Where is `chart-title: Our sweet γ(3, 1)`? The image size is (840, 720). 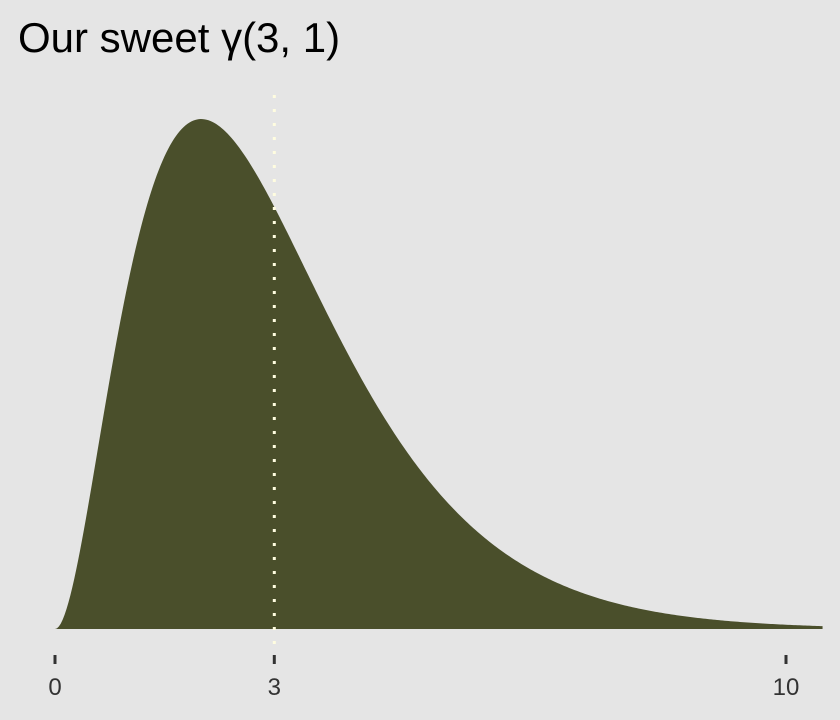 chart-title: Our sweet γ(3, 1) is located at coordinates (179, 37).